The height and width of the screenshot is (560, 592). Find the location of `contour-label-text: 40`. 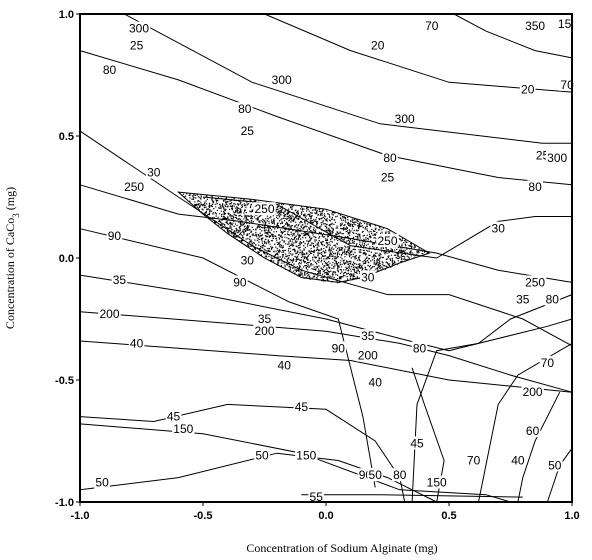

contour-label-text: 40 is located at coordinates (518, 461).